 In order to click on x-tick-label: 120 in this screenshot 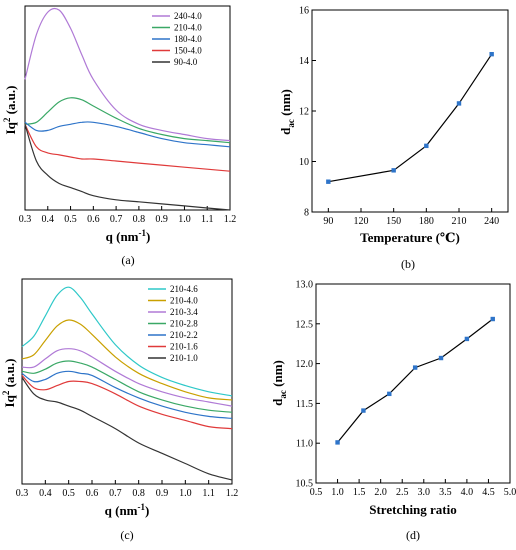, I will do `click(361, 221)`.